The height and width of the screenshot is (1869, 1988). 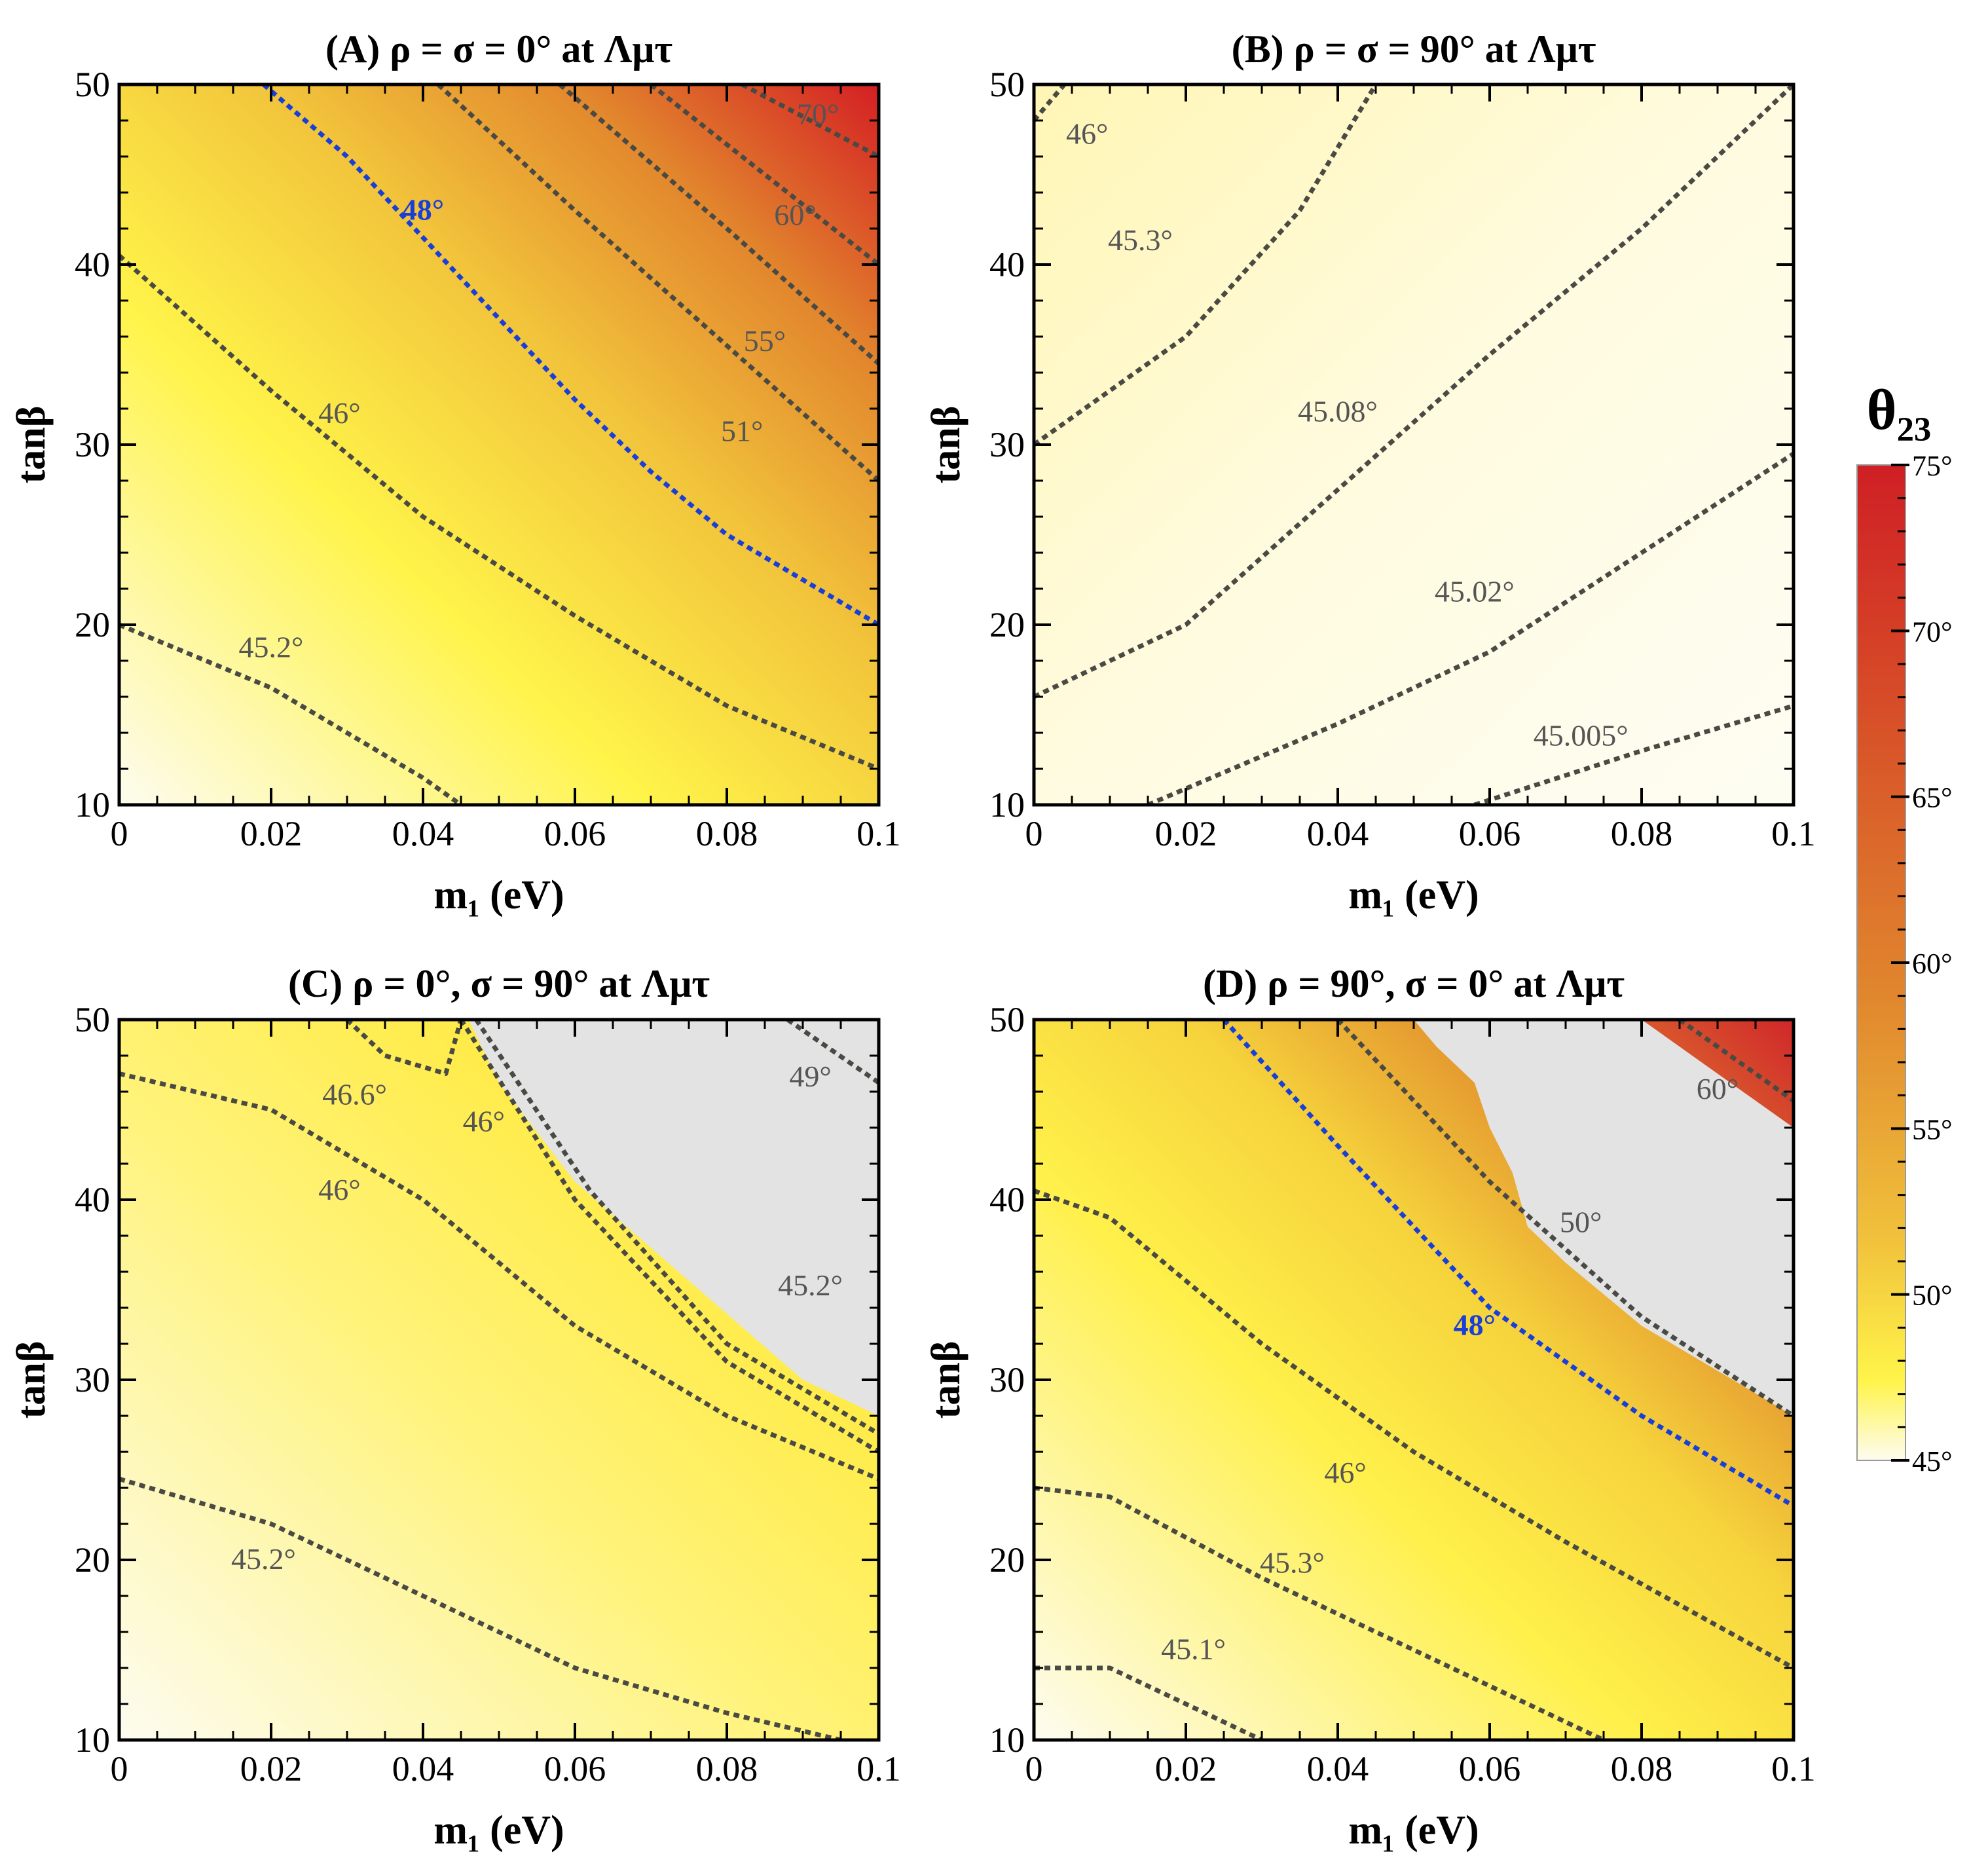 What do you see at coordinates (1904, 928) in the screenshot?
I see `colorbar: θ₂₃ 75° 70° 65° 60° 55° 50° 45°` at bounding box center [1904, 928].